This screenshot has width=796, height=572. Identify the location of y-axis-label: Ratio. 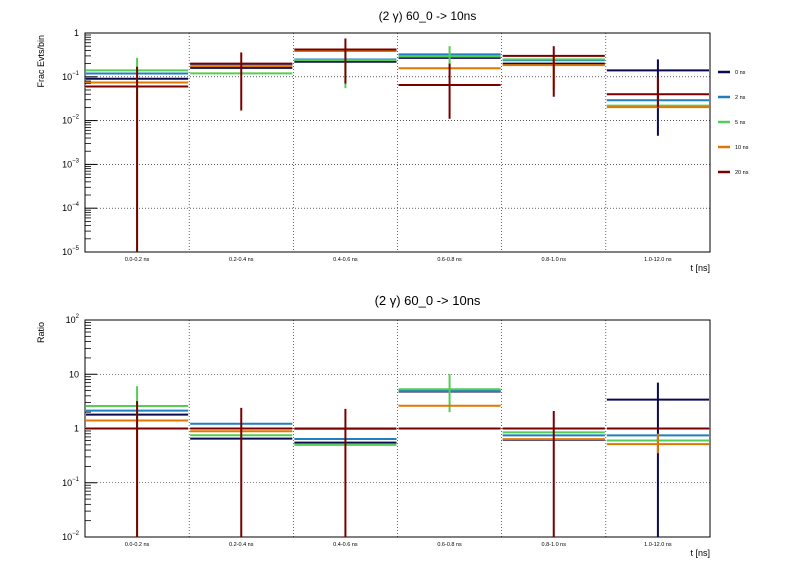
(41, 332).